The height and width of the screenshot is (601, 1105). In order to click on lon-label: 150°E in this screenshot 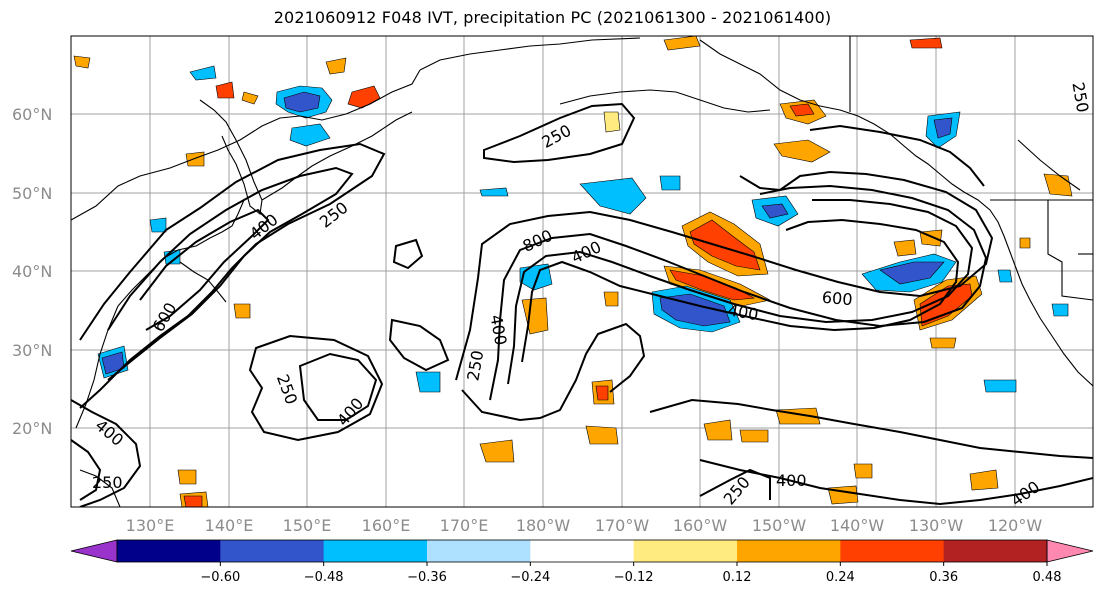, I will do `click(307, 525)`.